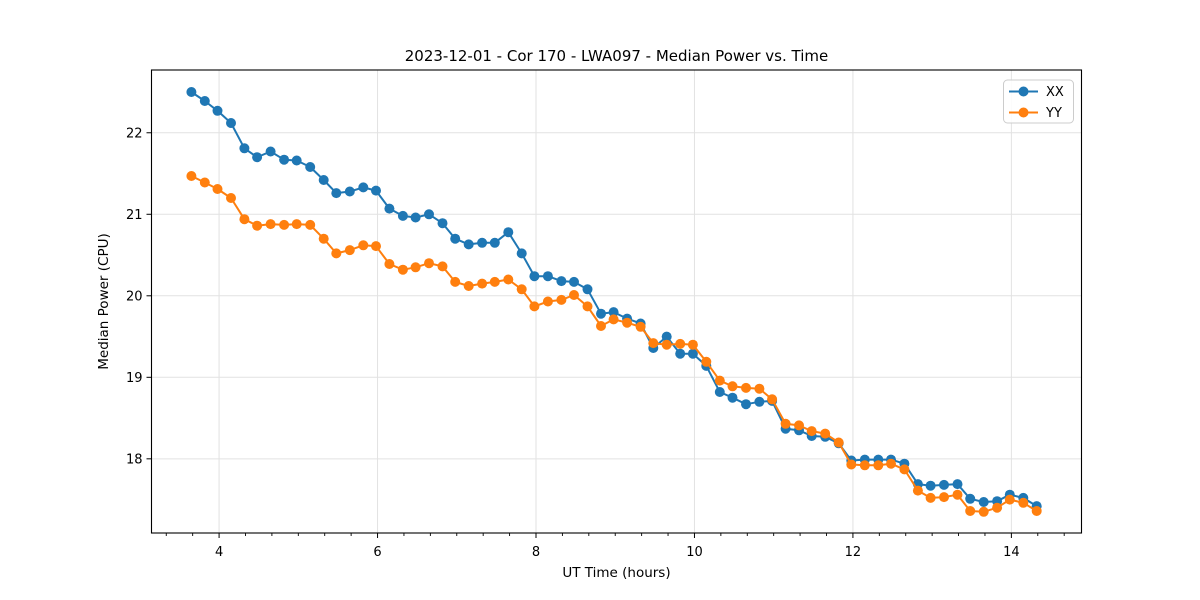  I want to click on y-tick-label: 22, so click(134, 133).